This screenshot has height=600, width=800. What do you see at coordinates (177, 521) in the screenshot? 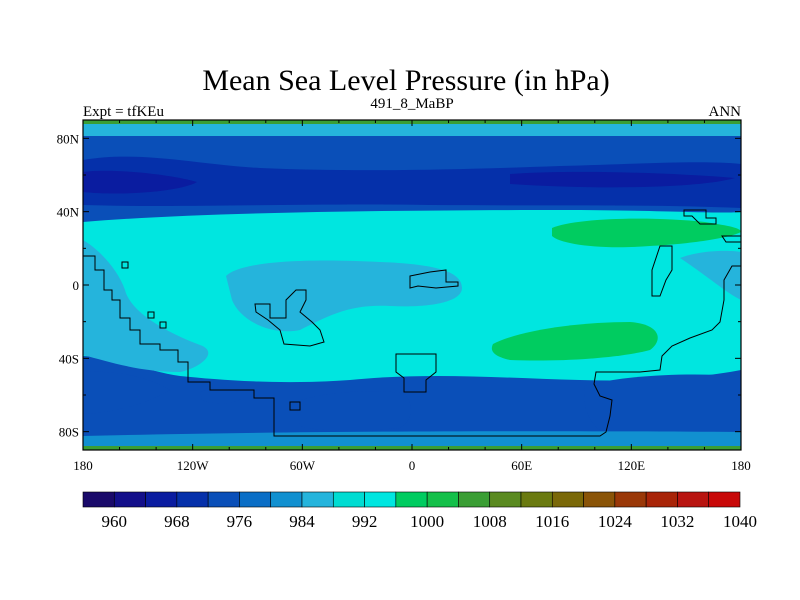
I see `colorbar-label: 968` at bounding box center [177, 521].